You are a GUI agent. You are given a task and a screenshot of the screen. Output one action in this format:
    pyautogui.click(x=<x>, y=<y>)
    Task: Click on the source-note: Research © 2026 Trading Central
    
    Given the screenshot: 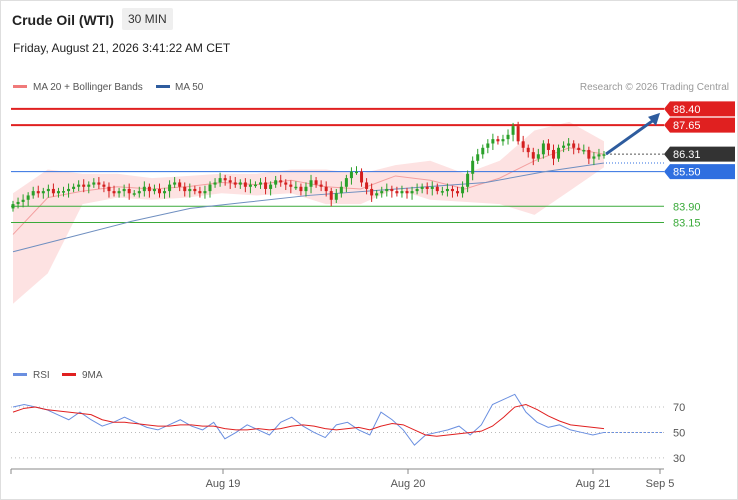 What is the action you would take?
    pyautogui.click(x=654, y=87)
    